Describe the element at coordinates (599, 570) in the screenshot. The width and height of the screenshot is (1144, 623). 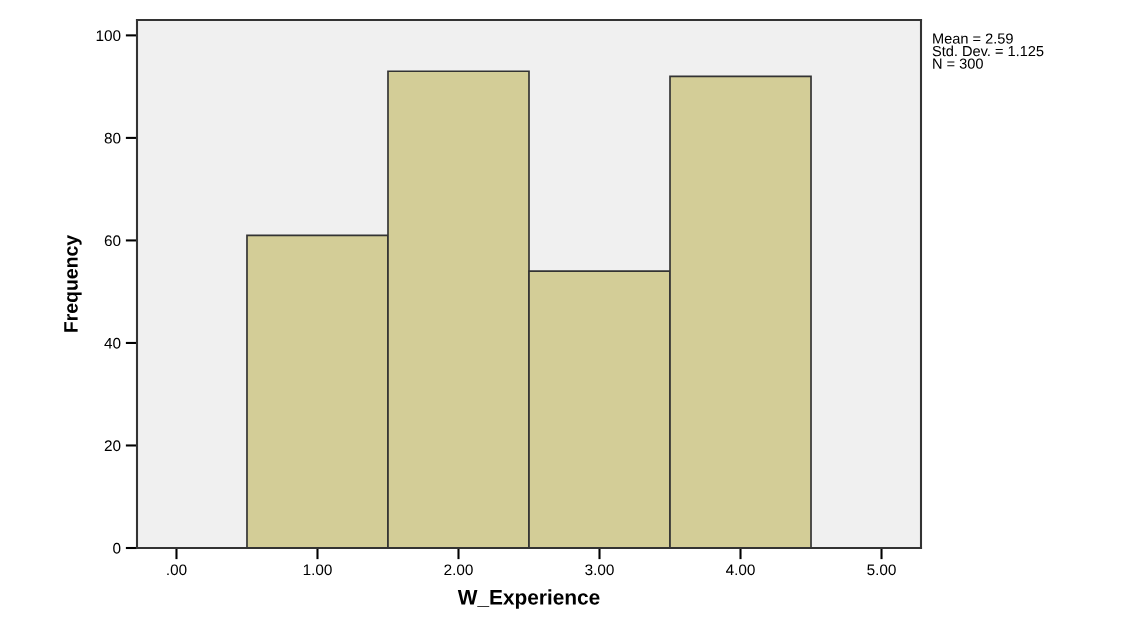
I see `x-tick-label: 3.00` at that location.